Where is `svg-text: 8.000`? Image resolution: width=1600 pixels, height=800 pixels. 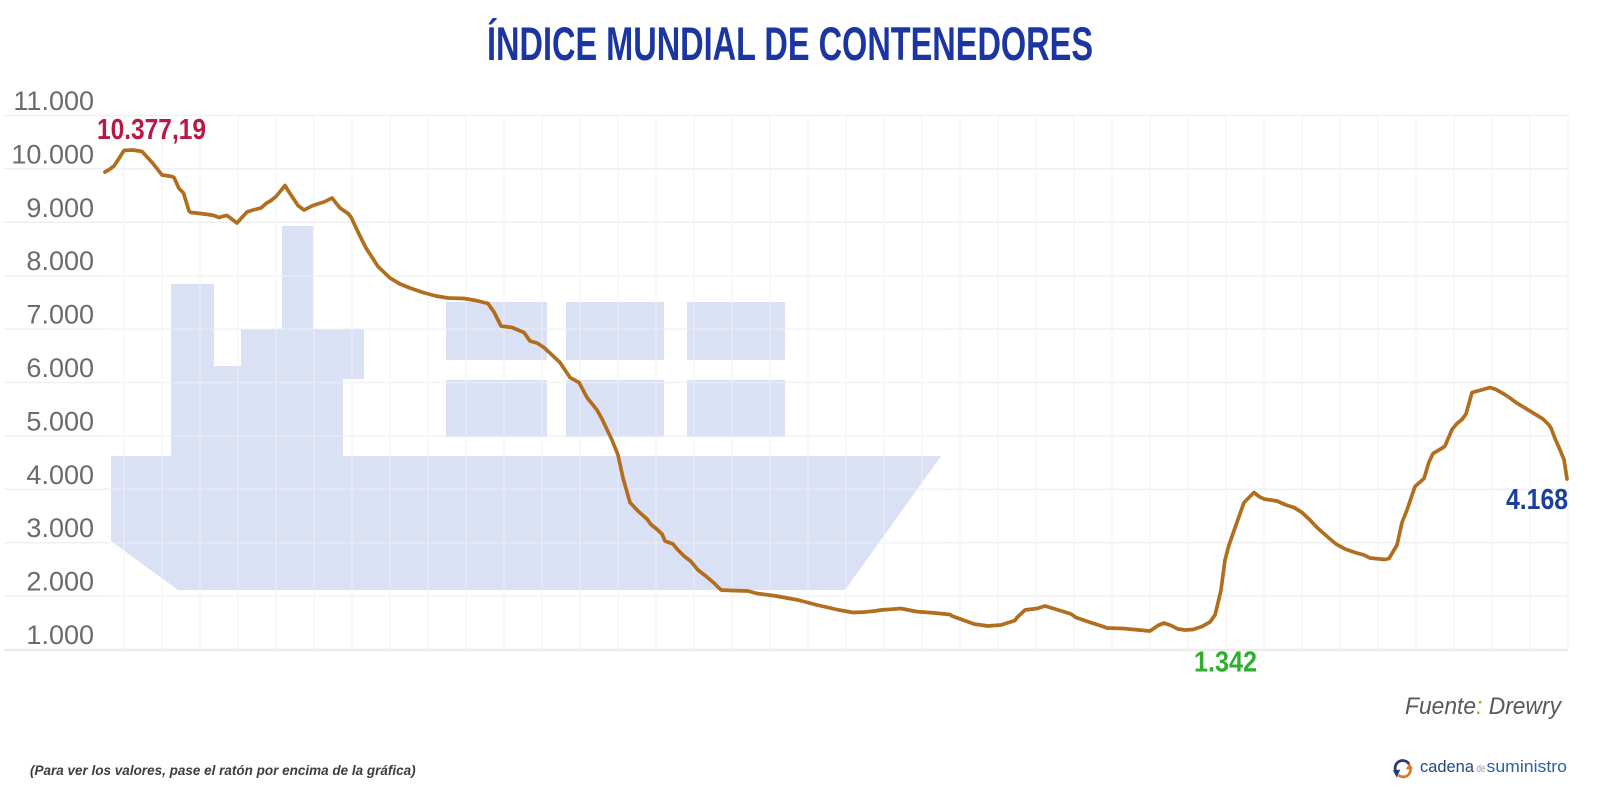 svg-text: 8.000 is located at coordinates (60, 261).